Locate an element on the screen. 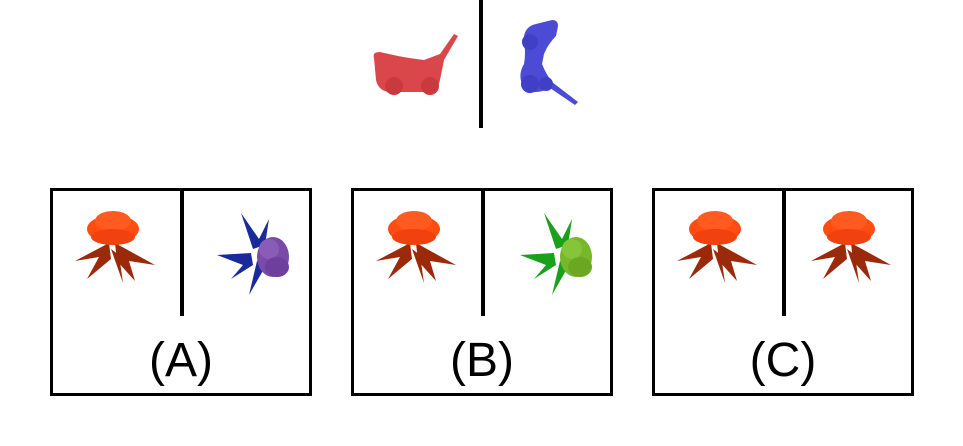 This screenshot has width=963, height=446. blue-purple-flower-icon is located at coordinates (253, 254).